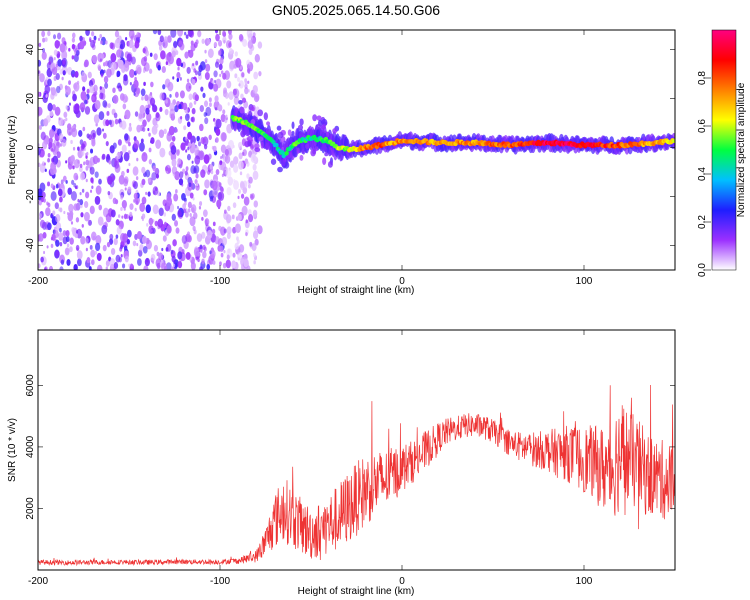 The width and height of the screenshot is (750, 600). What do you see at coordinates (30, 50) in the screenshot?
I see `spectrogram-y-tick-label: 40` at bounding box center [30, 50].